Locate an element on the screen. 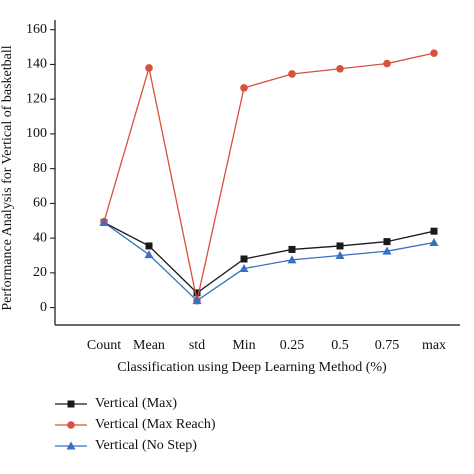 The image size is (474, 474). y-tick-label: 0 is located at coordinates (43, 307).